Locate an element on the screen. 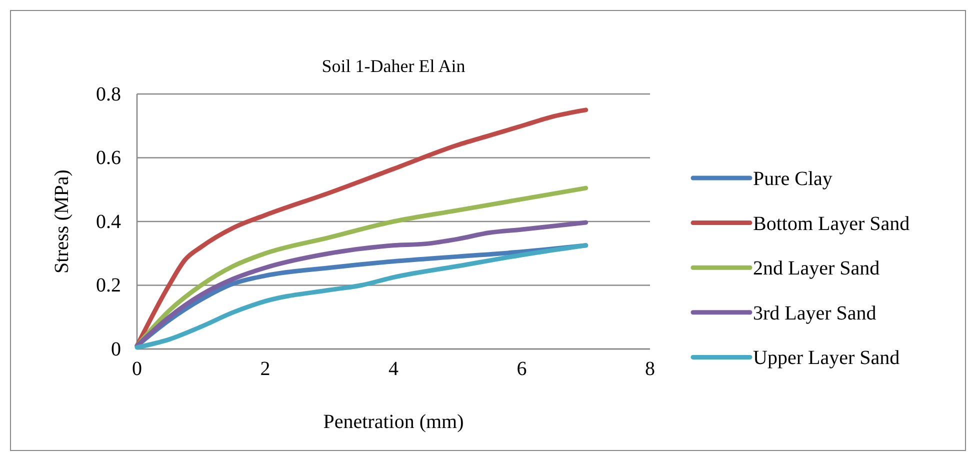 The height and width of the screenshot is (459, 976). x-tick-label: 6 is located at coordinates (521, 369).